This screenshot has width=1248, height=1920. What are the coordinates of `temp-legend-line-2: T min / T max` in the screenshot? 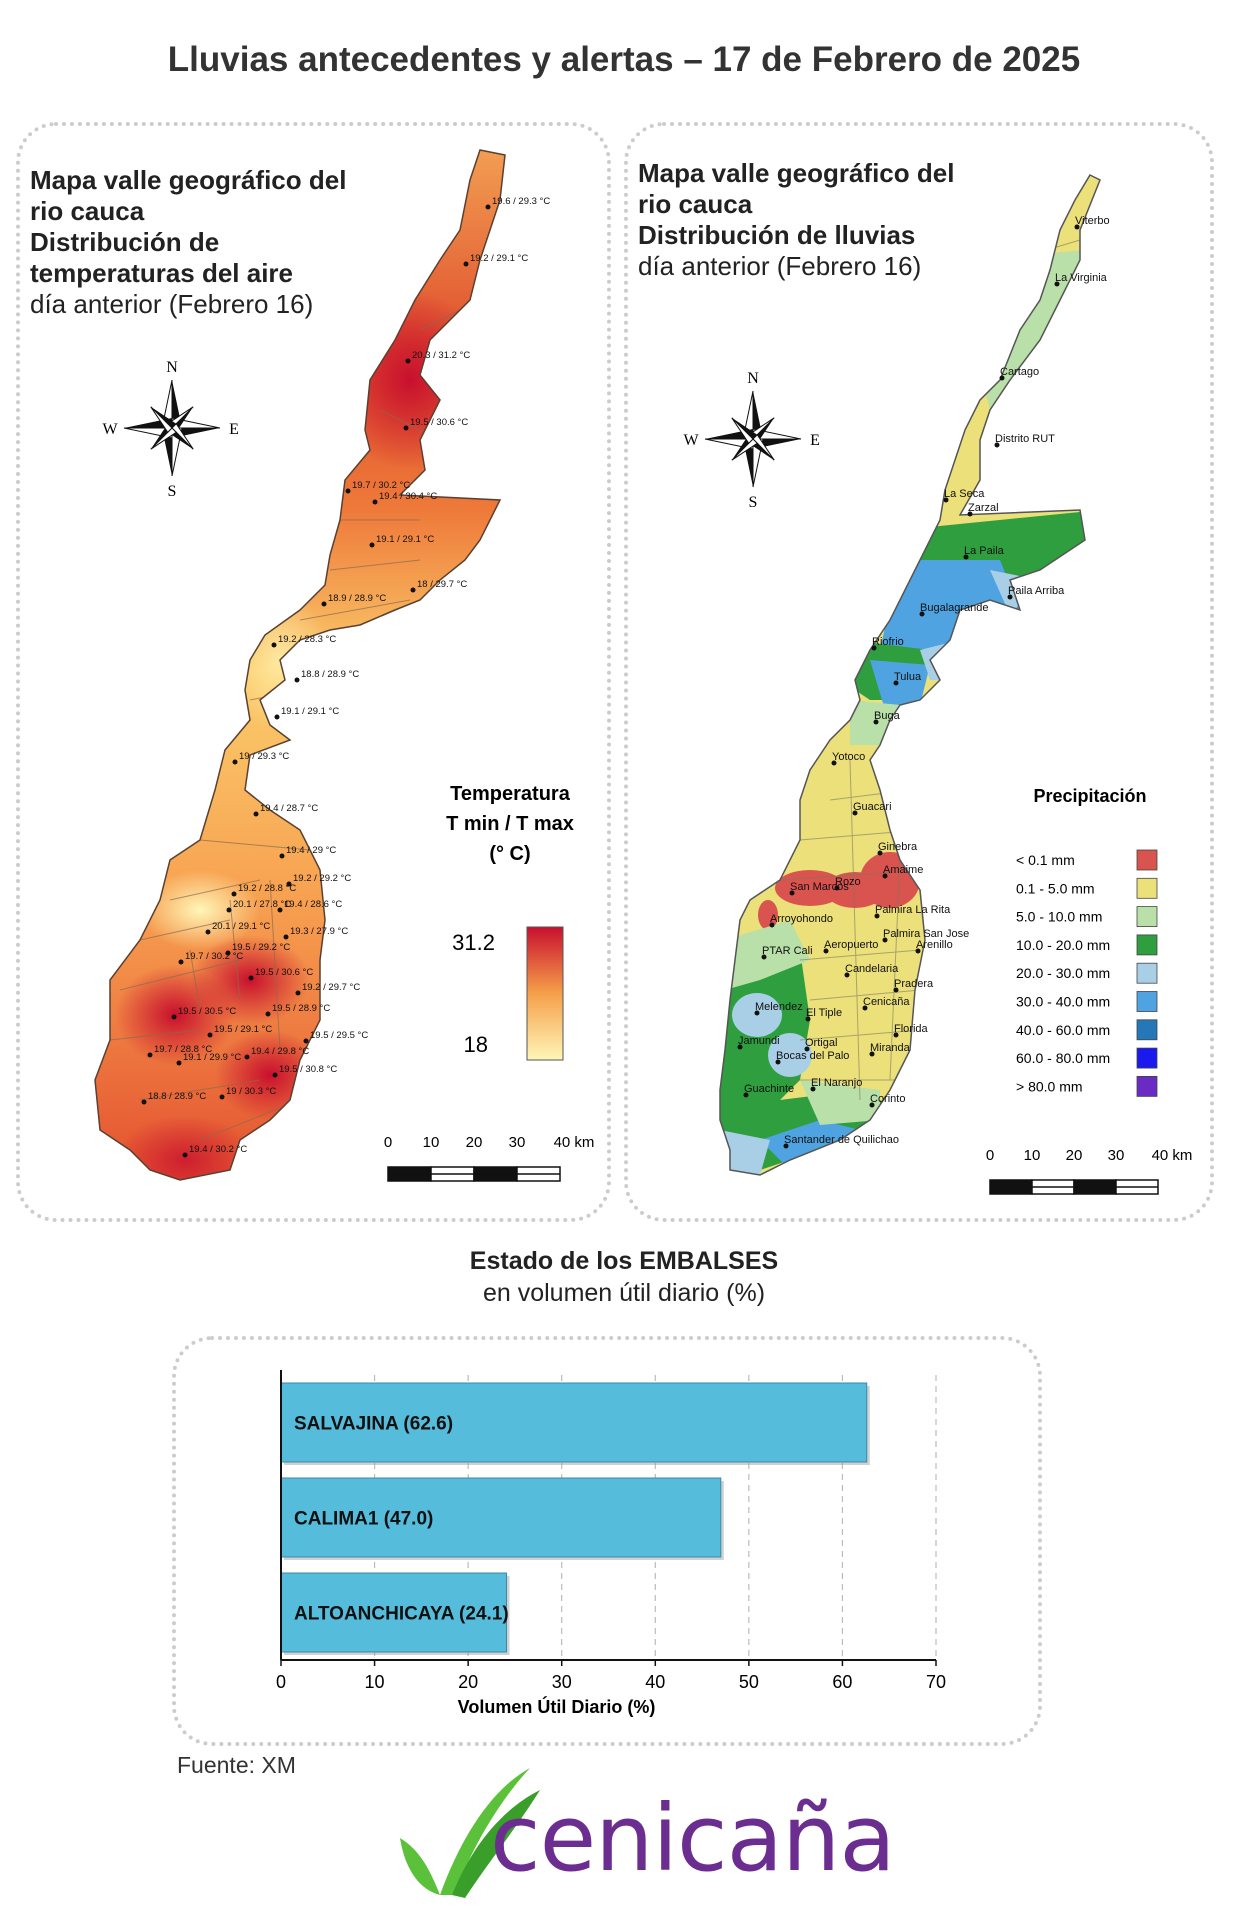 It's located at (510, 824).